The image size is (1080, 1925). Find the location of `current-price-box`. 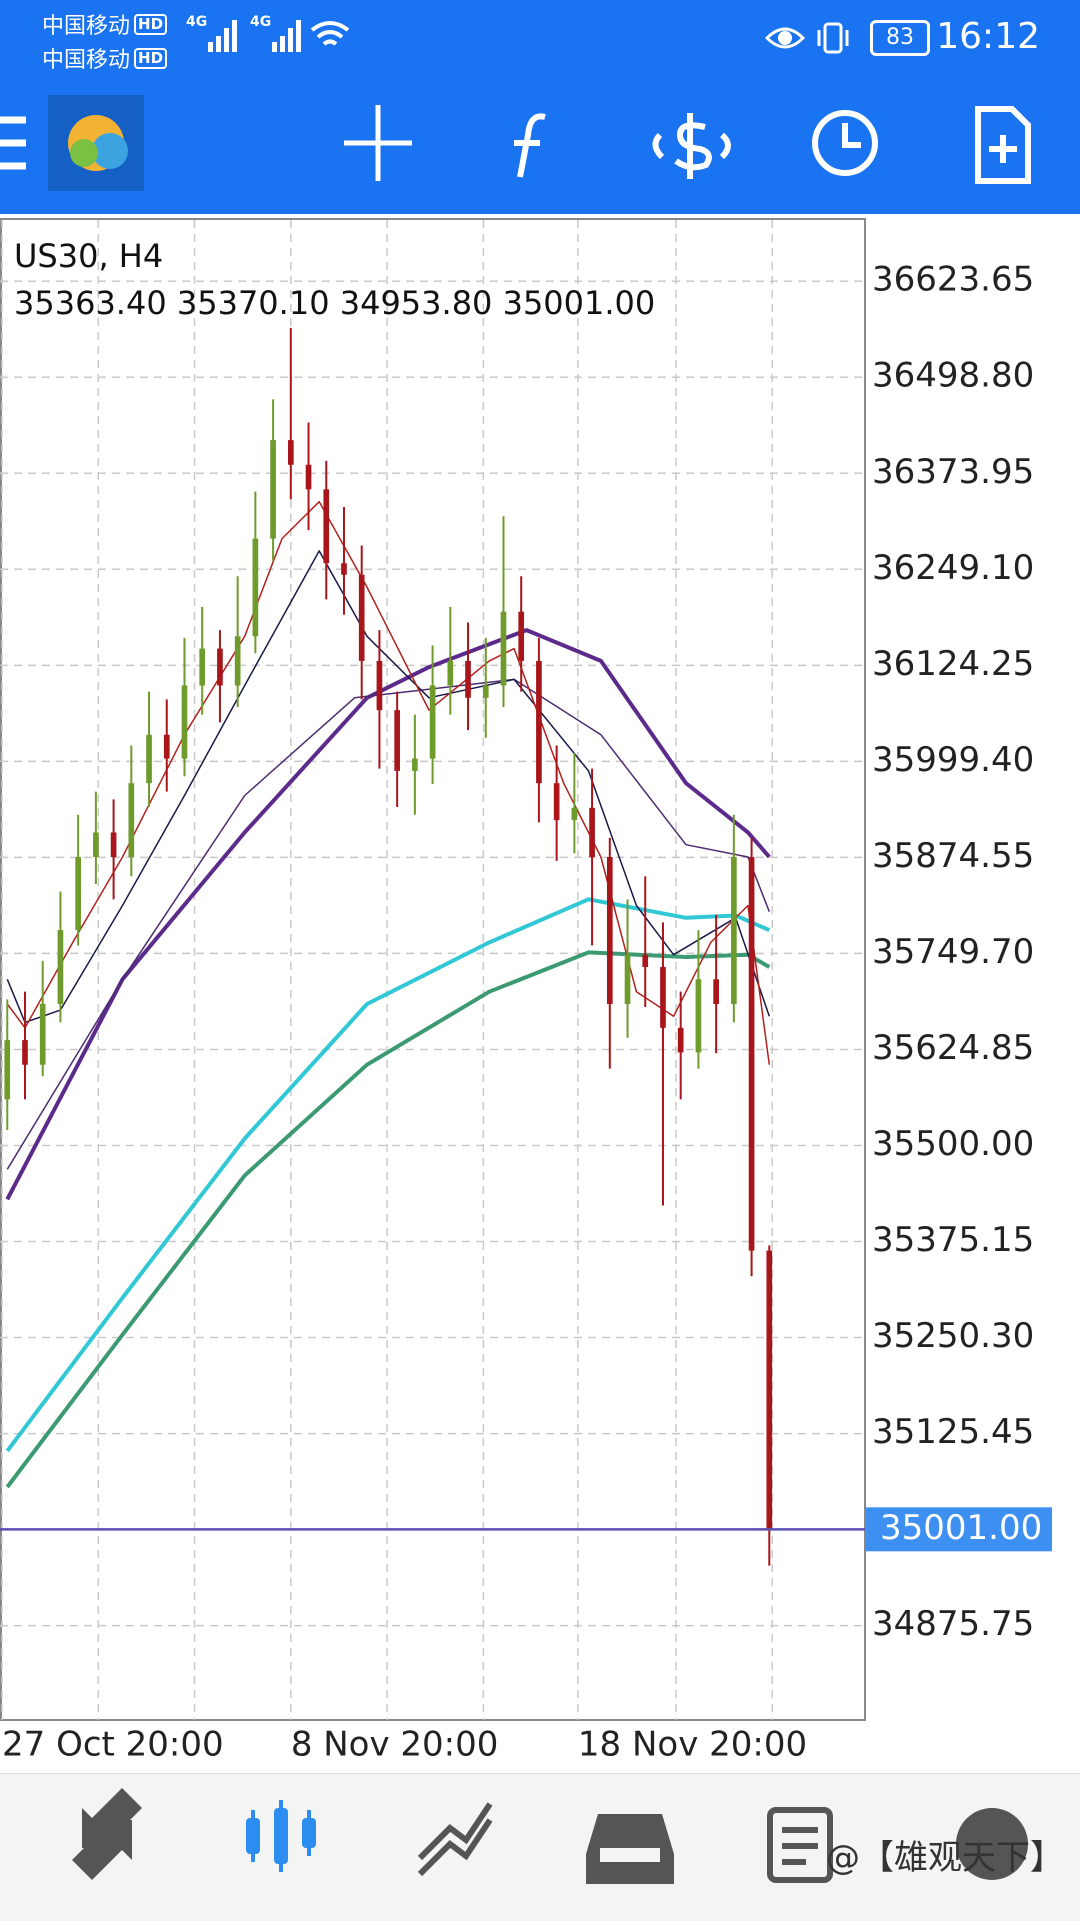

current-price-box is located at coordinates (959, 1529).